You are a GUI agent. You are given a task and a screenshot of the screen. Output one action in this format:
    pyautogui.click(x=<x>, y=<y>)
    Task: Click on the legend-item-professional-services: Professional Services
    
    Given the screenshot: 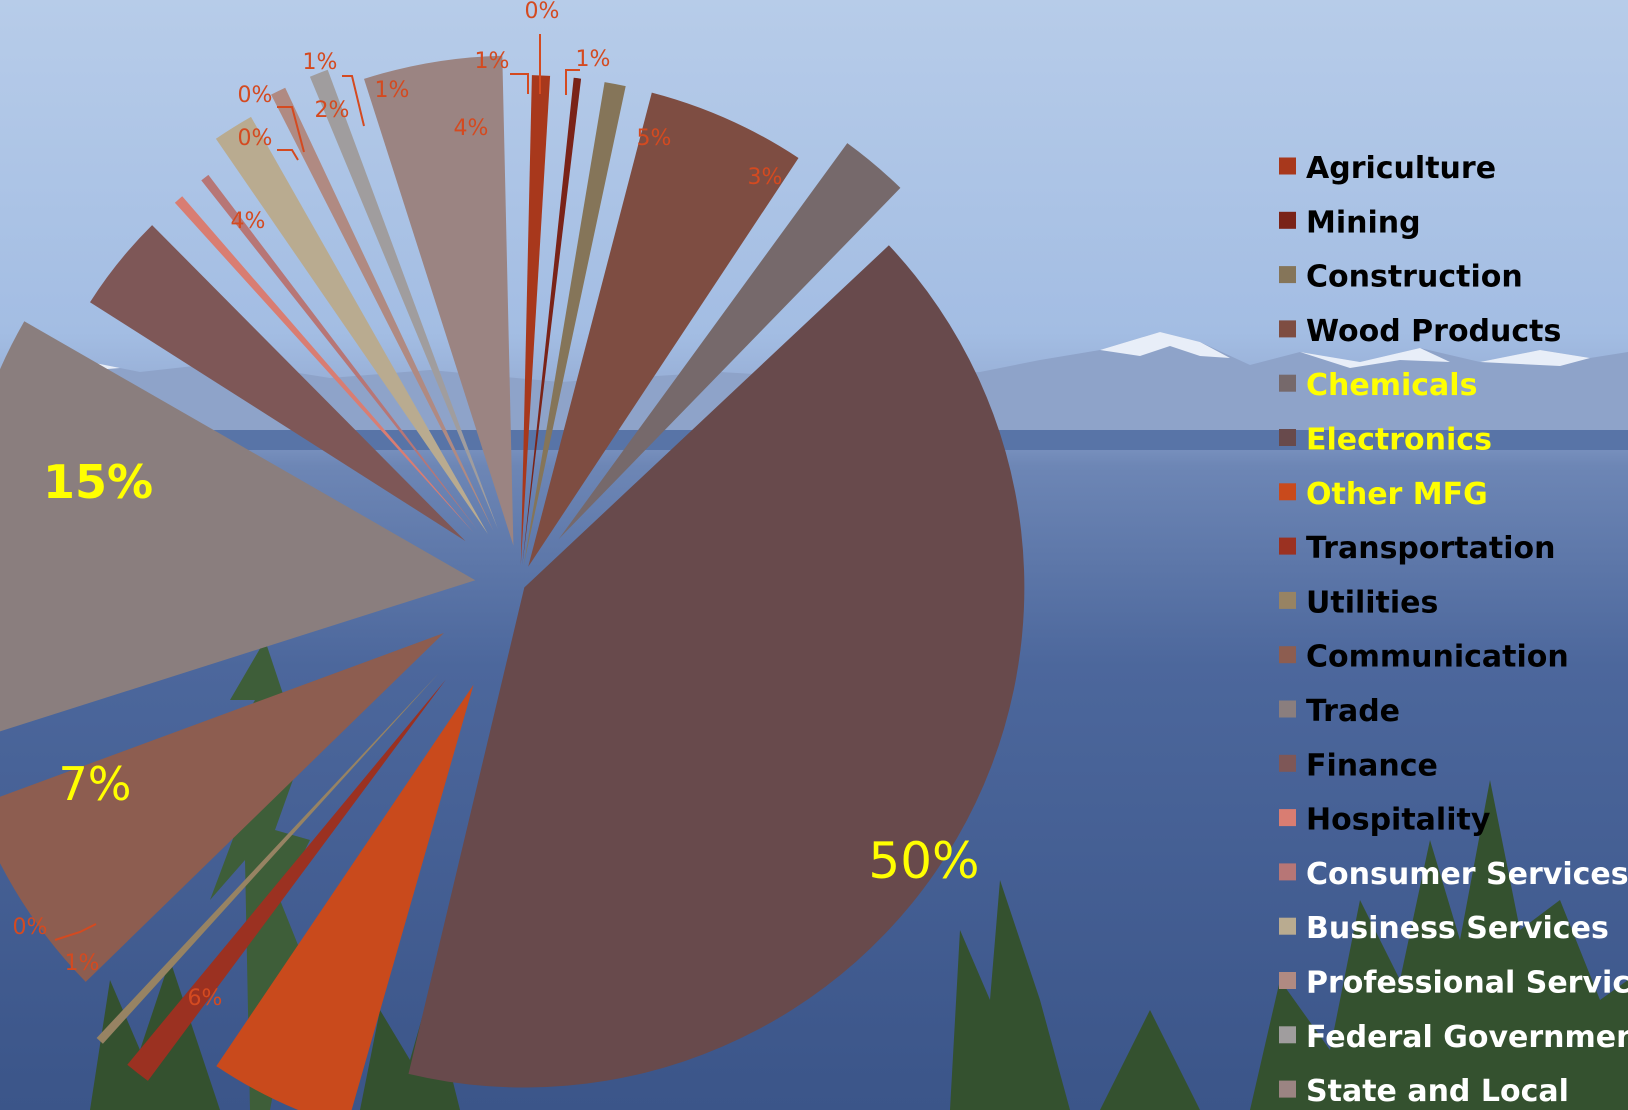 What is the action you would take?
    pyautogui.click(x=1453, y=983)
    